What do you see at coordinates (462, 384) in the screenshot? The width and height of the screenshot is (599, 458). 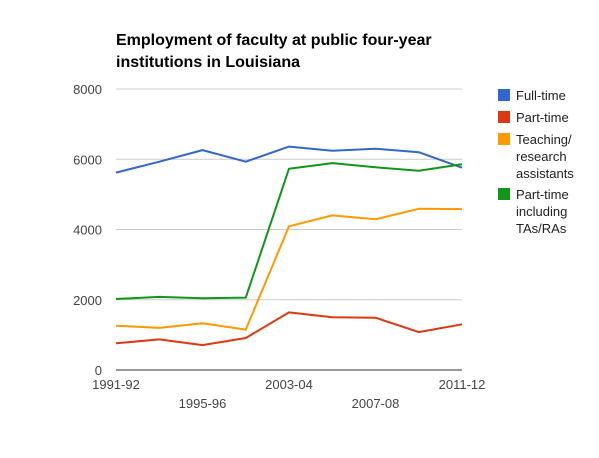 I see `x-tick-label: 2011-12` at bounding box center [462, 384].